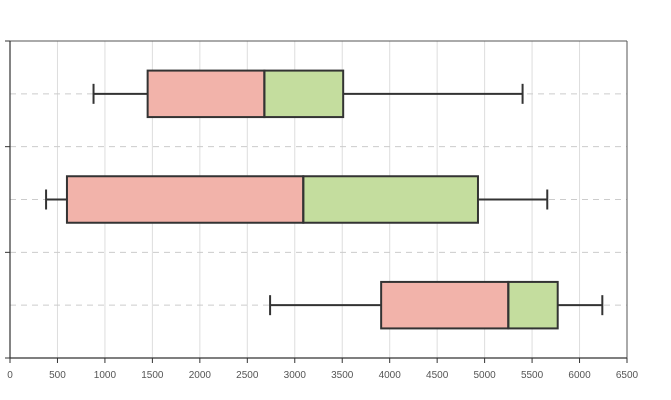 The image size is (671, 400). I want to click on x-tick-label: 6500, so click(627, 375).